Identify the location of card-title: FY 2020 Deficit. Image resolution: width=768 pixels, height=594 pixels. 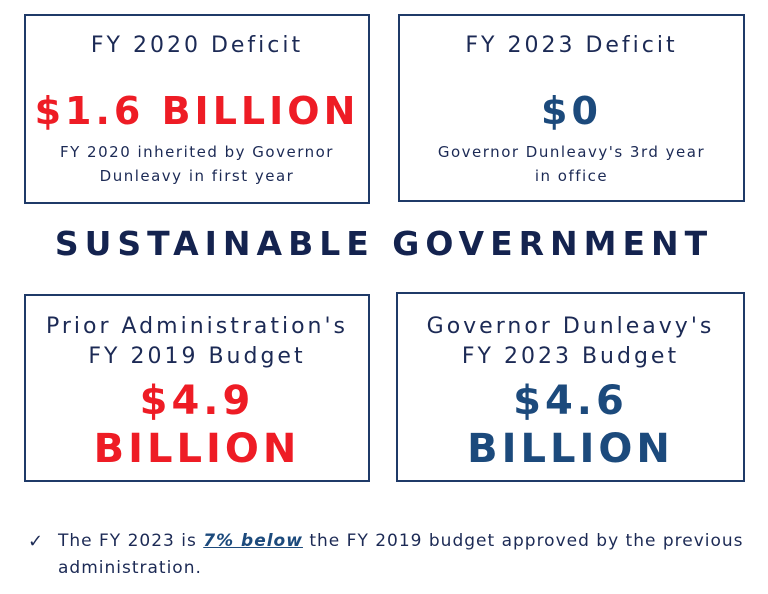
(197, 45).